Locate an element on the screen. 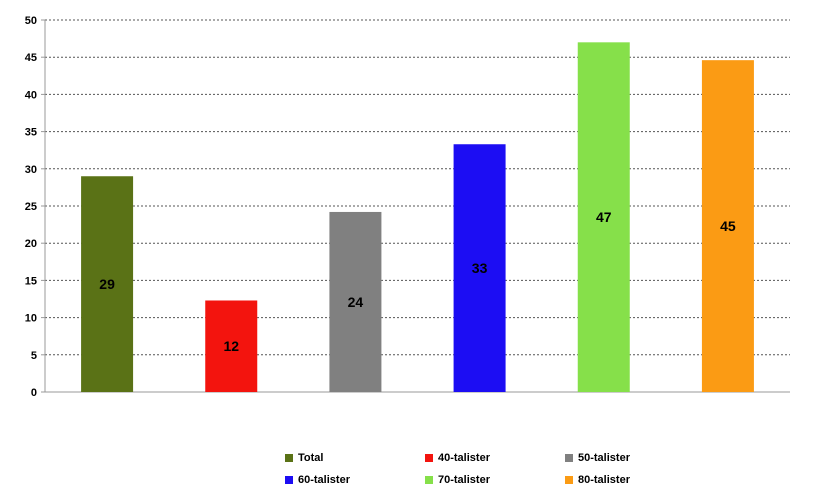 The image size is (818, 498). y-axis-ticks: 0 5 10 15 20 25 30 35 40 45 50 is located at coordinates (35, 207).